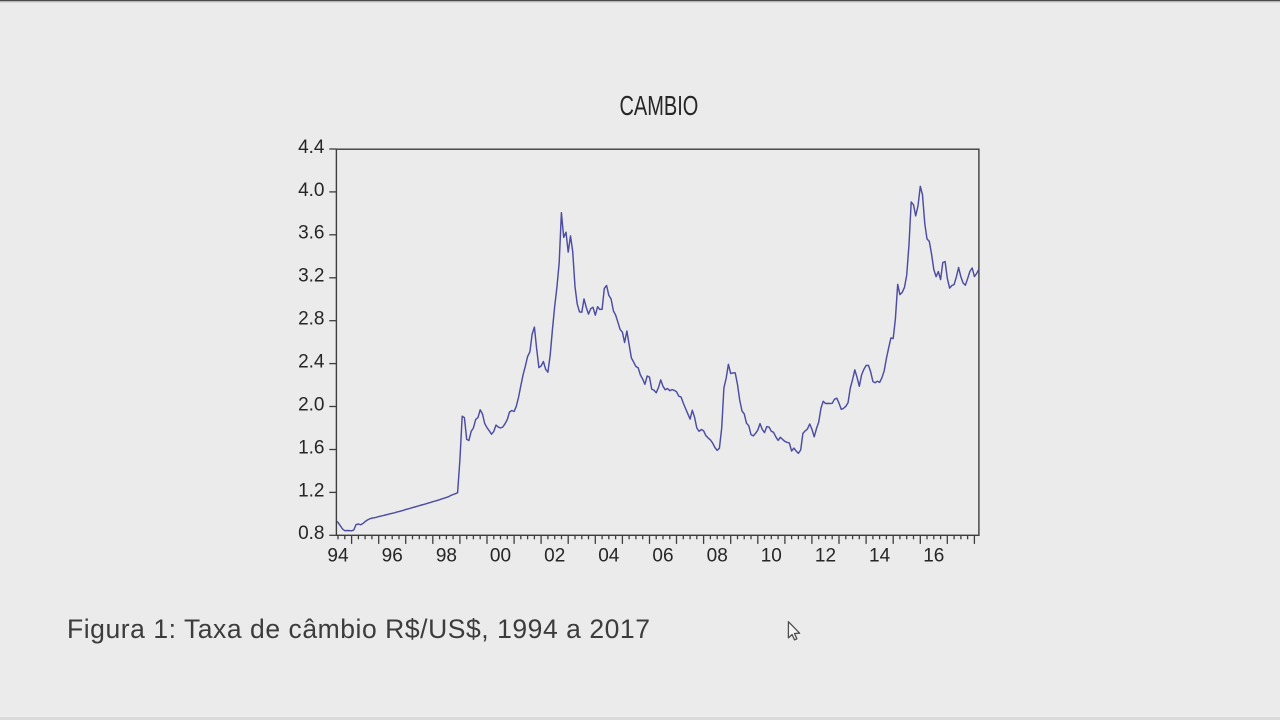 The image size is (1280, 720). Describe the element at coordinates (392, 556) in the screenshot. I see `svg-text: 96` at that location.